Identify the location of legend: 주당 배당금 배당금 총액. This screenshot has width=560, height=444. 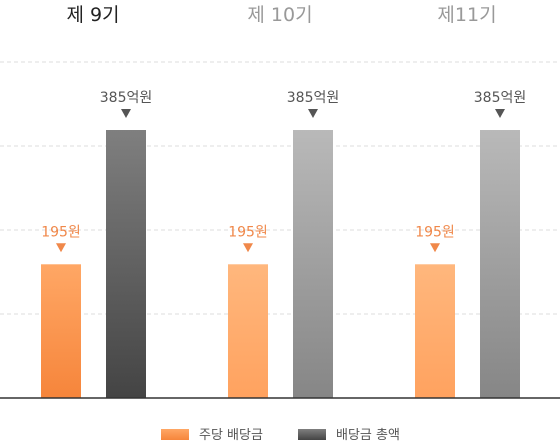
(280, 435).